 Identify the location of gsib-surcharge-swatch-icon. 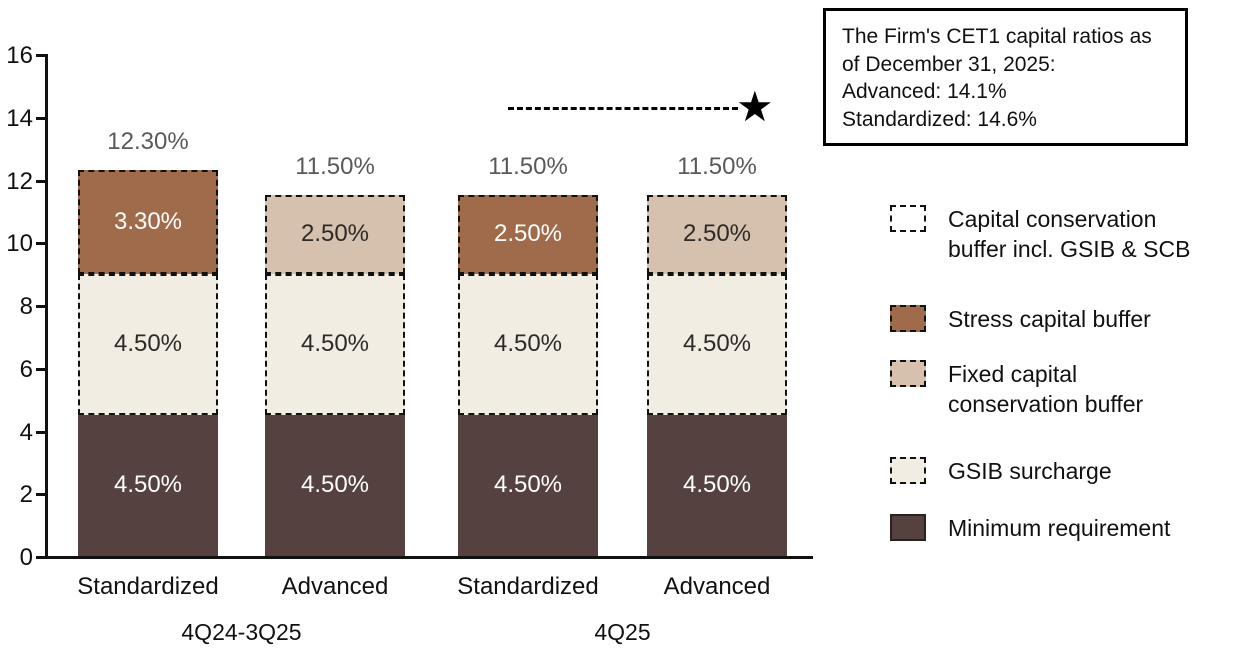
(908, 470).